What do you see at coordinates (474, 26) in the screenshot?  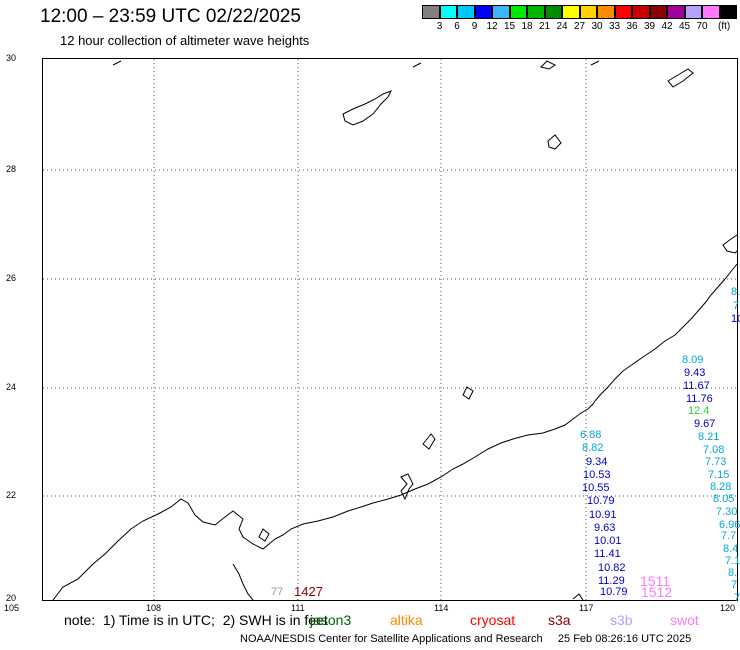 I see `colorbar-tick-label: 9` at bounding box center [474, 26].